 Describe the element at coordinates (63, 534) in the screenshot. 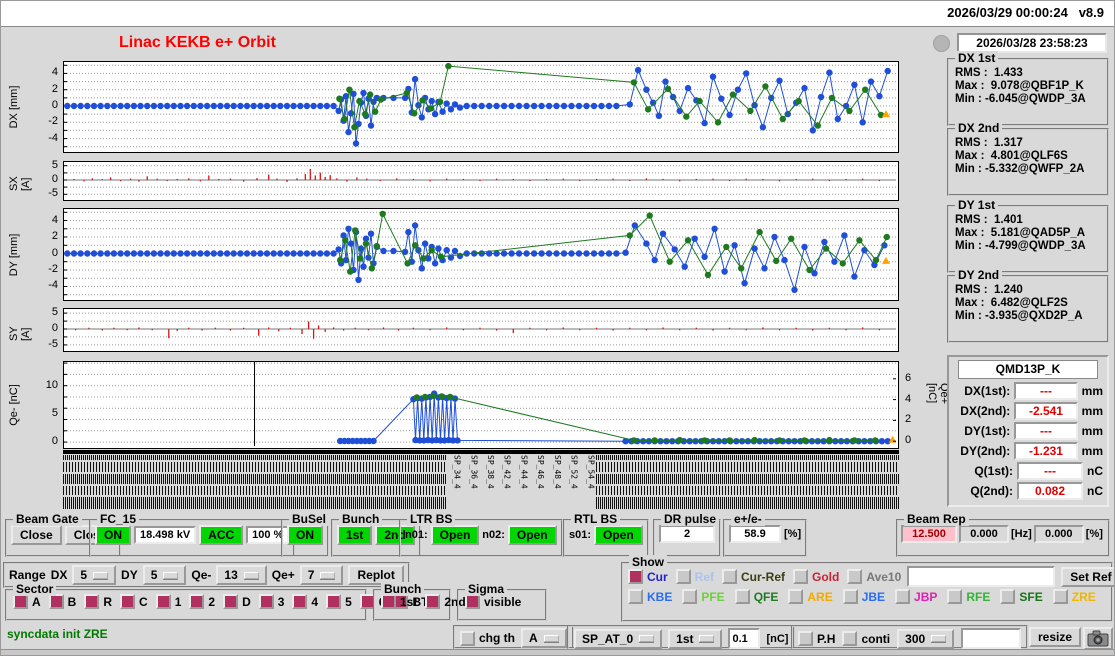

I see `beam-gate-frame: Beam Gate Close Close` at that location.